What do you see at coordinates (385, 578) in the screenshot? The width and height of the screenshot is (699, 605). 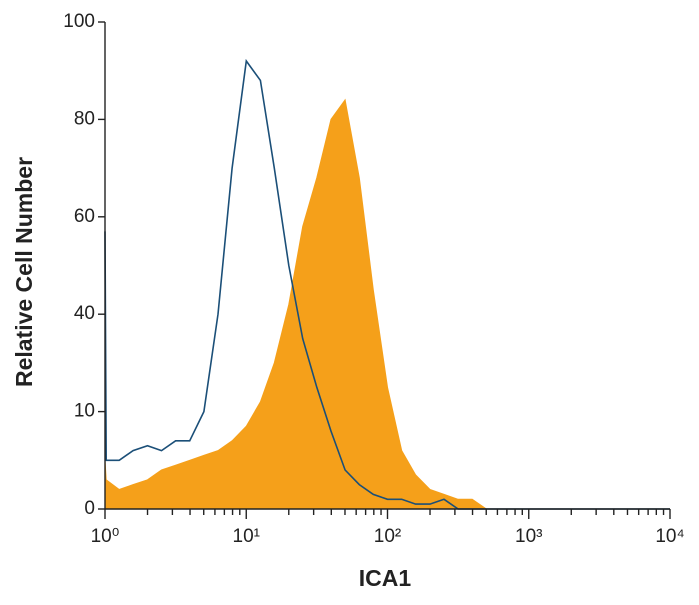 I see `x-axis-label: ICA1` at bounding box center [385, 578].